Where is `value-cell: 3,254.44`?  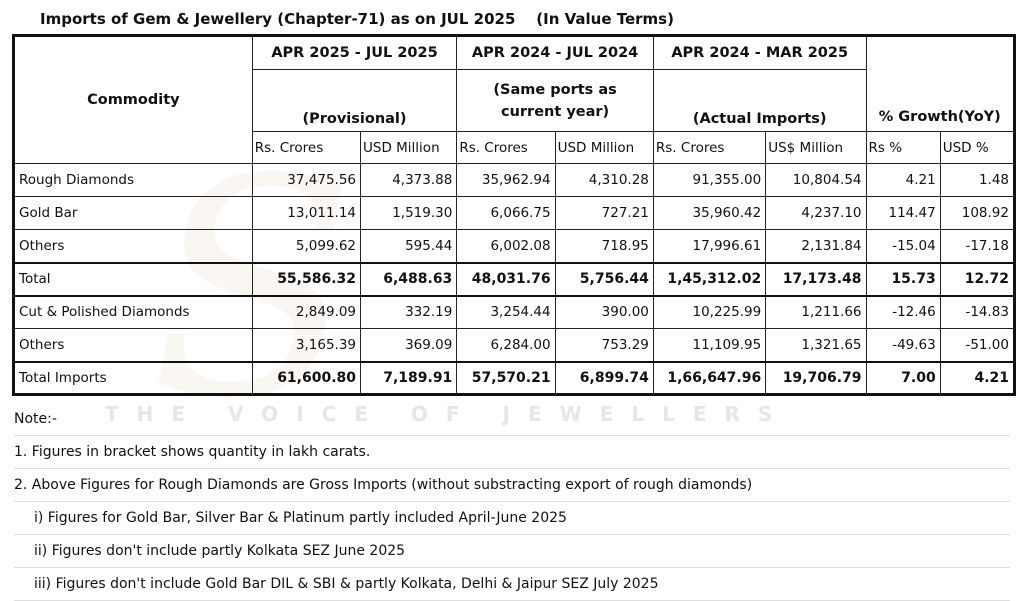
value-cell: 3,254.44 is located at coordinates (506, 312).